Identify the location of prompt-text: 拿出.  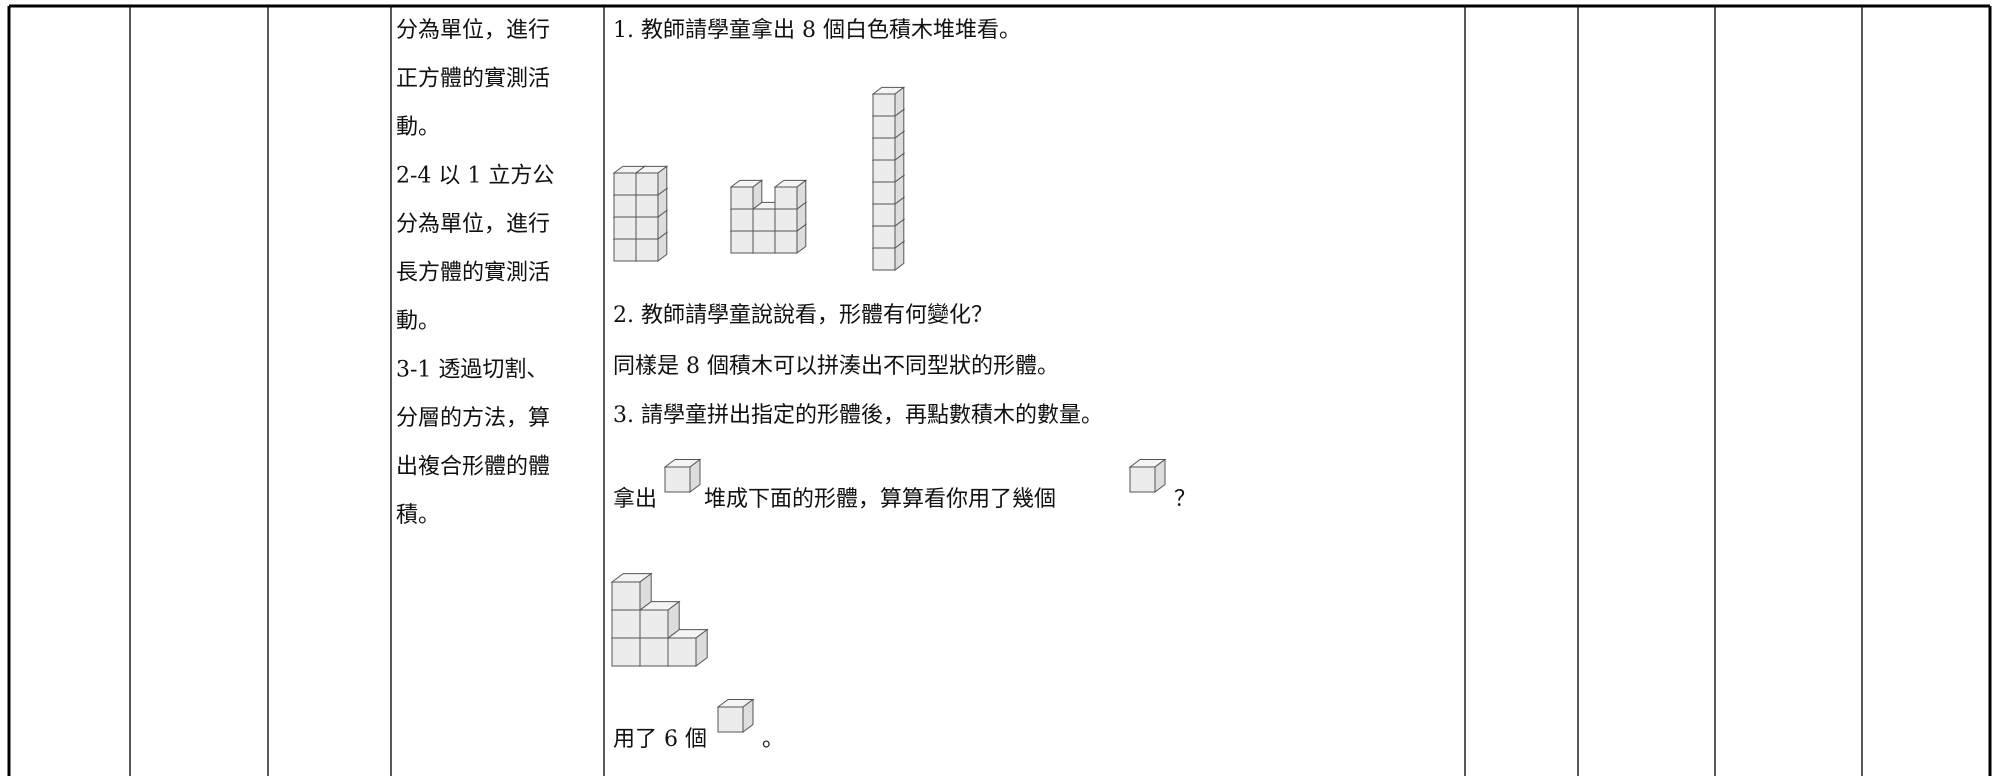
(635, 499).